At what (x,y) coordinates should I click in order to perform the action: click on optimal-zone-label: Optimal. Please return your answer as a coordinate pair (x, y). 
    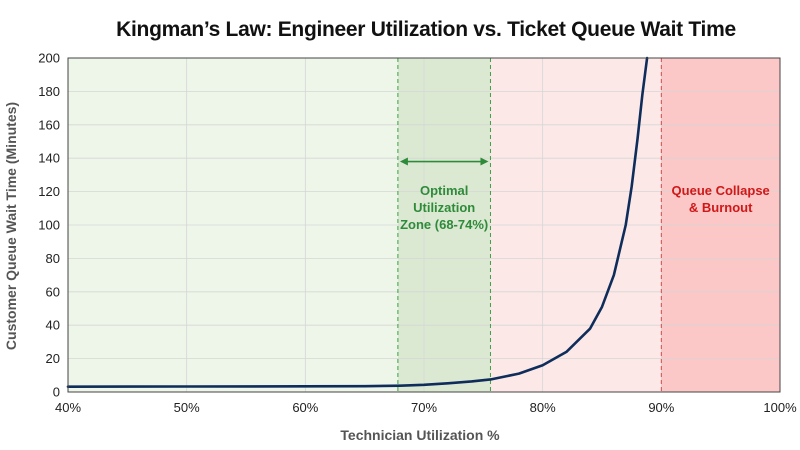
    Looking at the image, I should click on (444, 190).